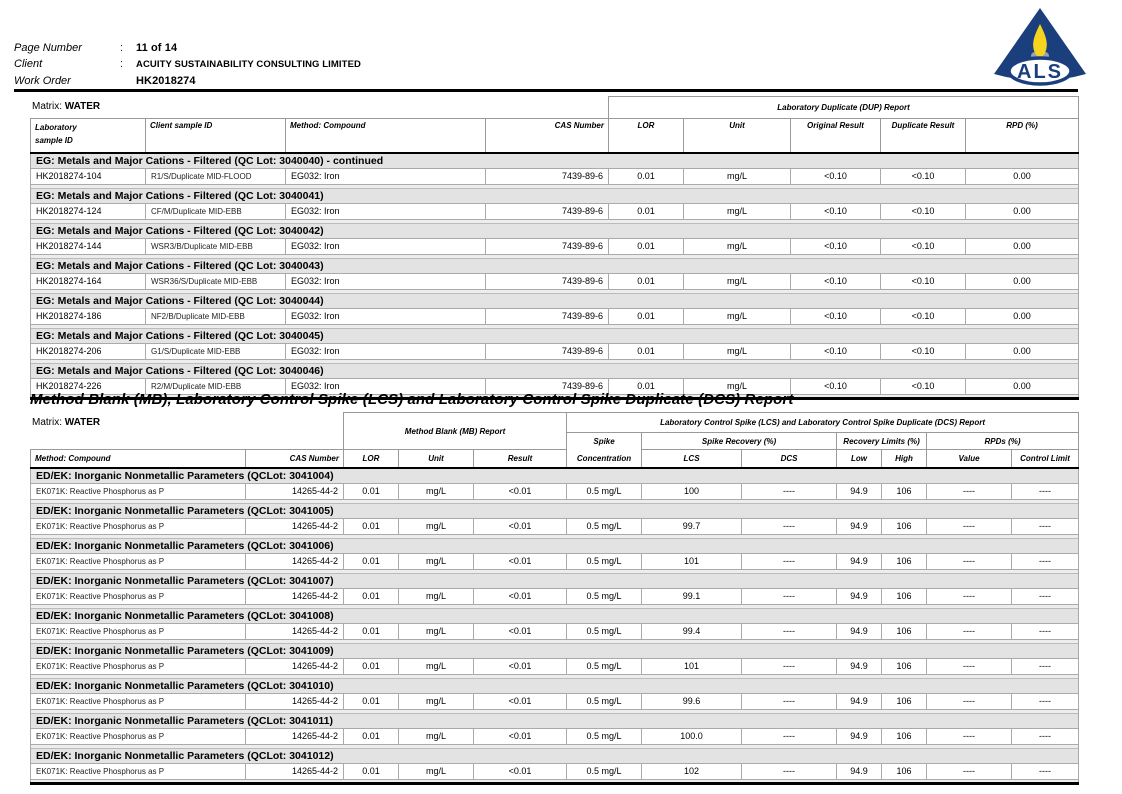 This screenshot has height=794, width=1122. I want to click on cell-client-sample-id: R2/M/Duplicate MID-EBB, so click(215, 386).